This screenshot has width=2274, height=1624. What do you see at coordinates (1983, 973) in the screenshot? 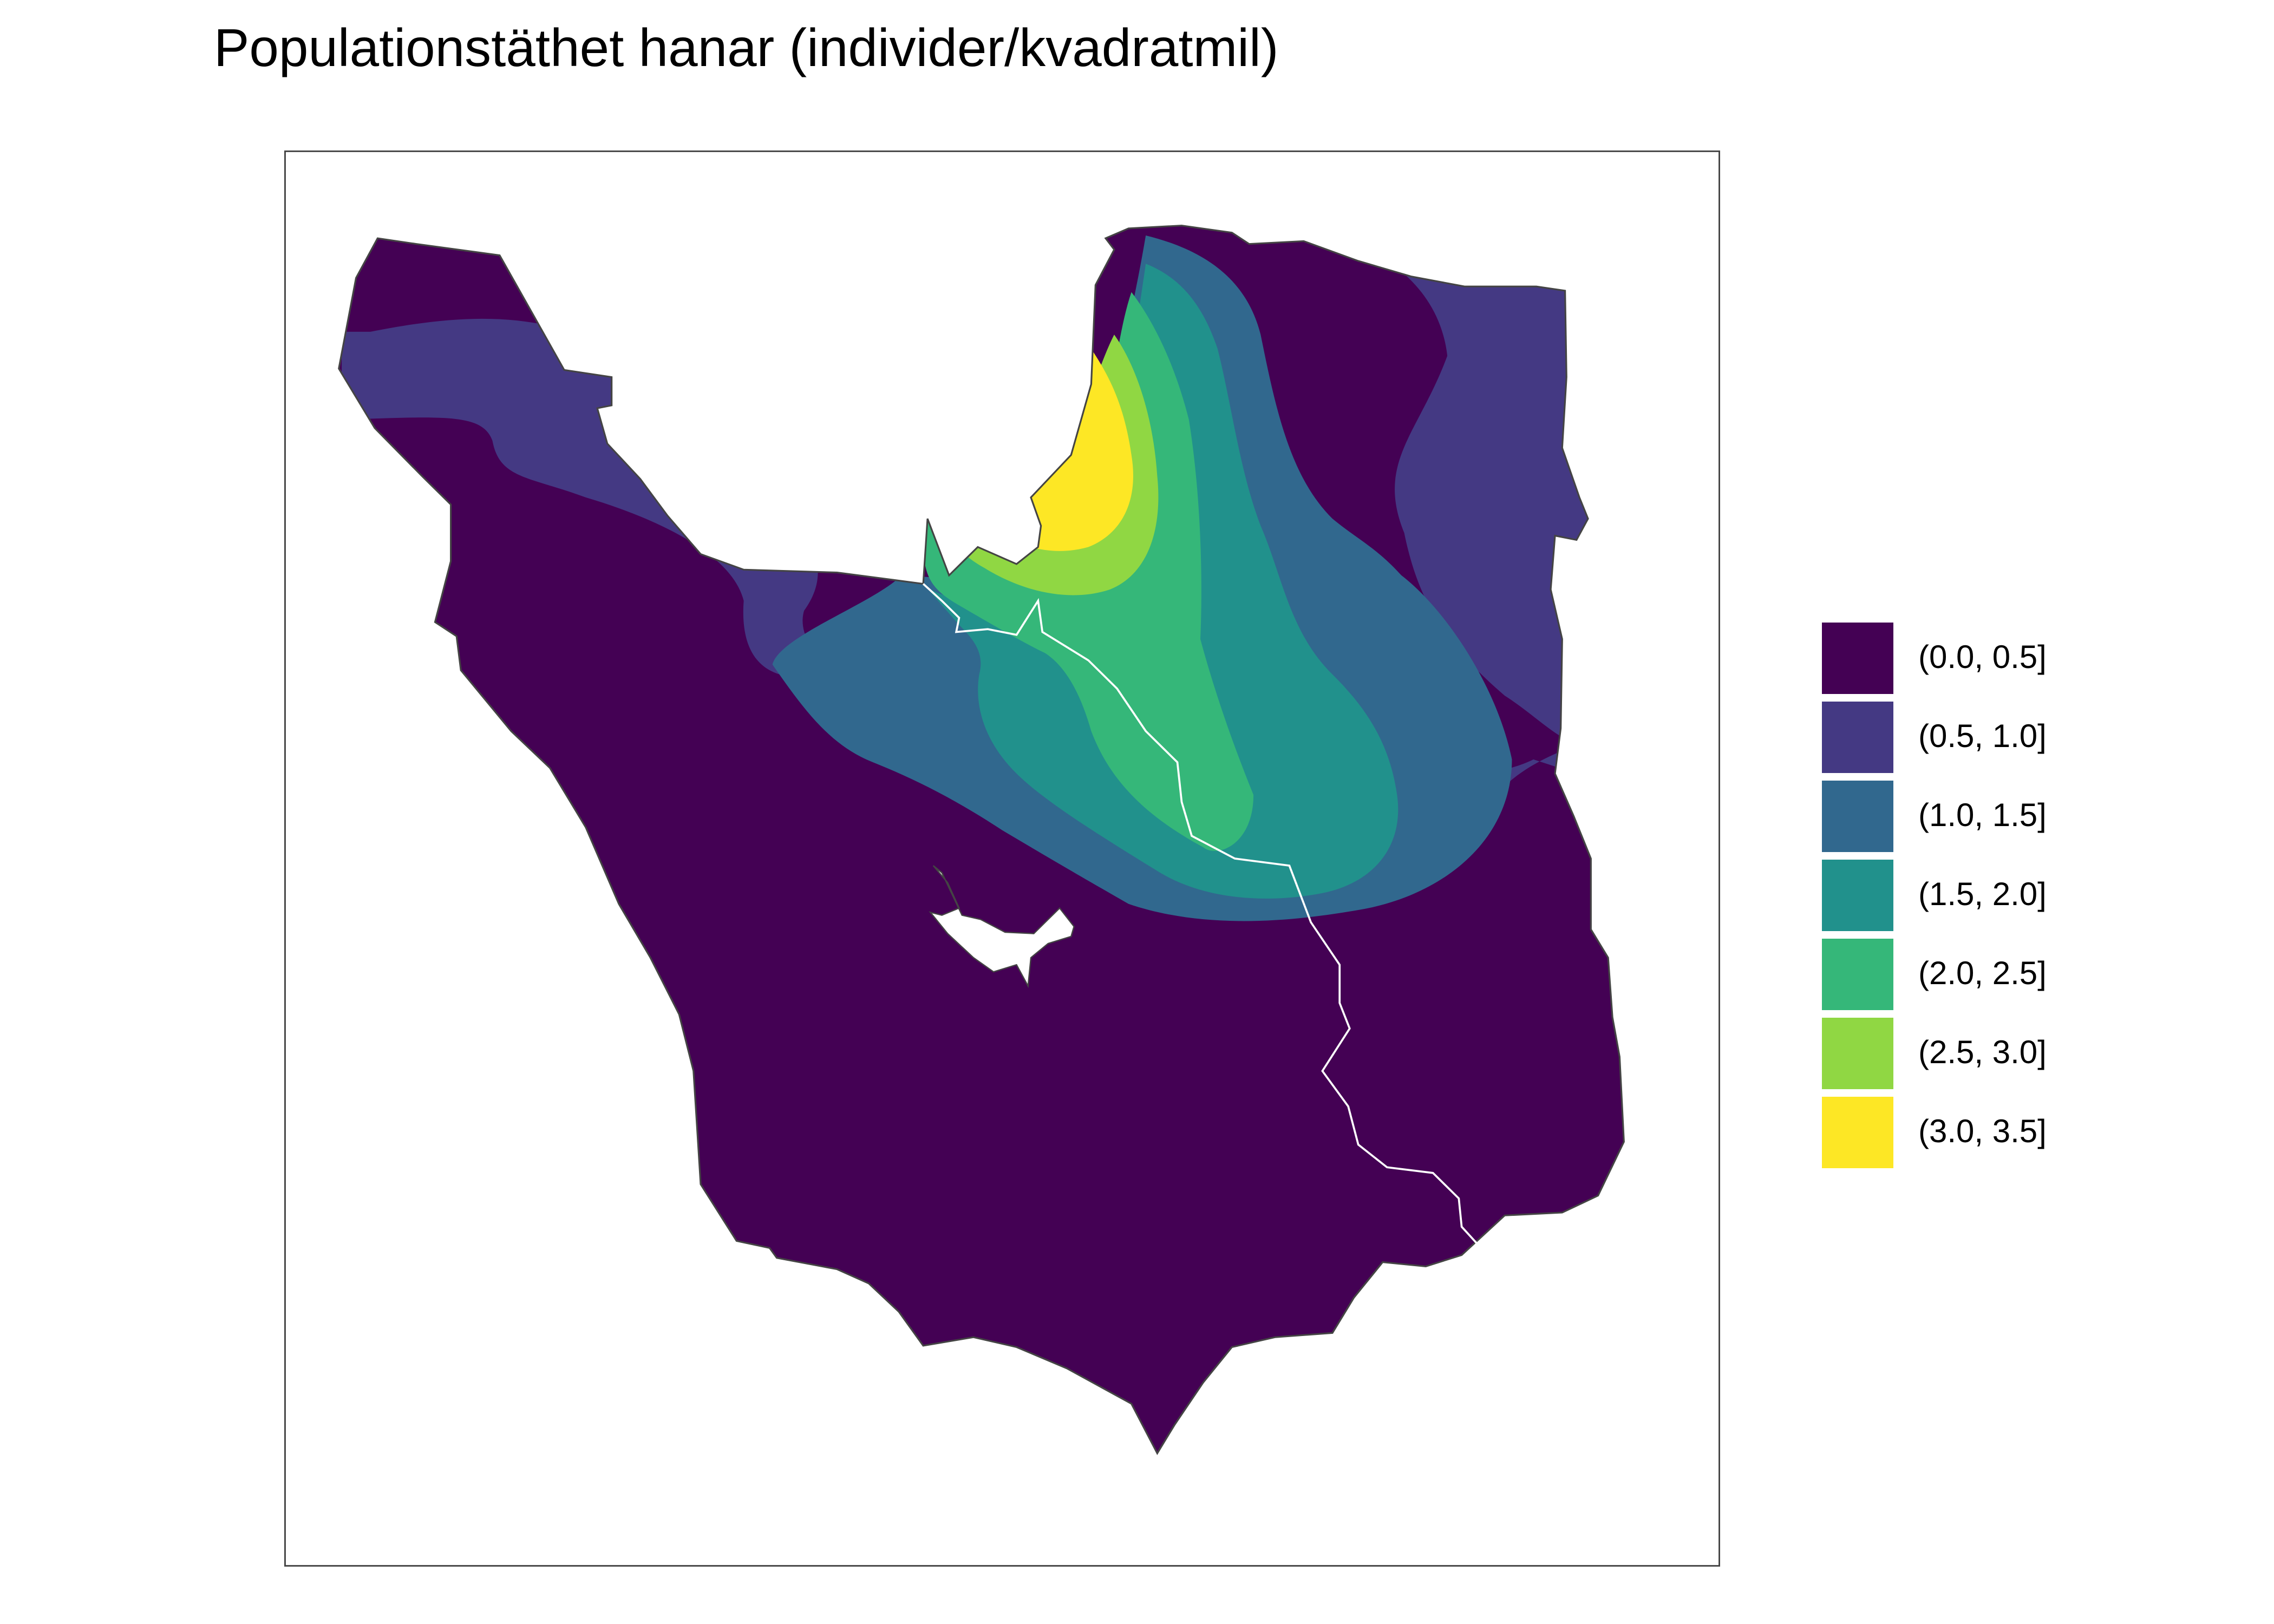
I see `legend-label: (2.0, 2.5]` at bounding box center [1983, 973].